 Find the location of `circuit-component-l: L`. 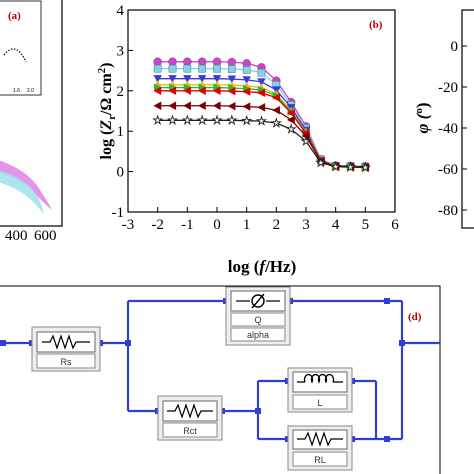

circuit-component-l: L is located at coordinates (320, 390).